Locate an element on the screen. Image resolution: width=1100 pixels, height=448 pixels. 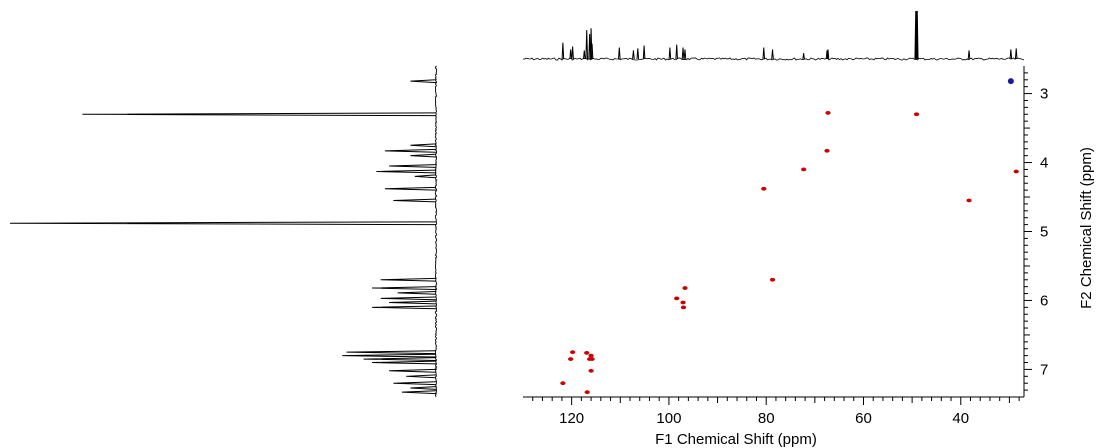
x-tick-label: 40 is located at coordinates (960, 418).